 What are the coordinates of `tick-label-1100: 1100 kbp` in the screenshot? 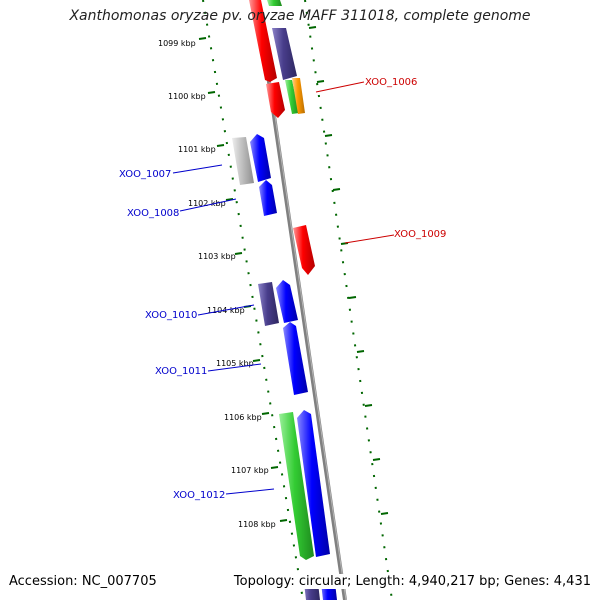 It's located at (187, 96).